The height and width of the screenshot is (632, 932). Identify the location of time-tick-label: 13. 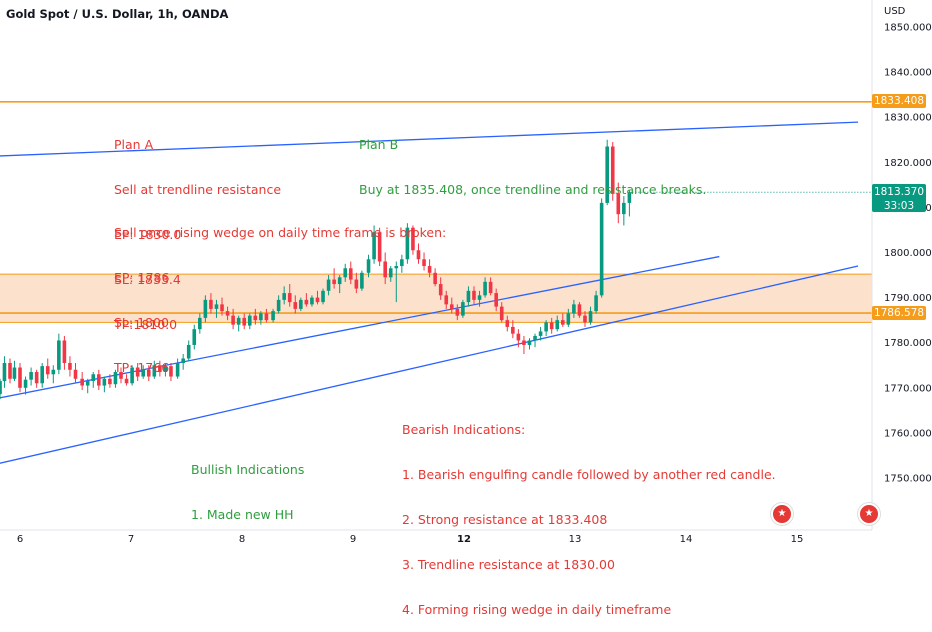
(575, 539).